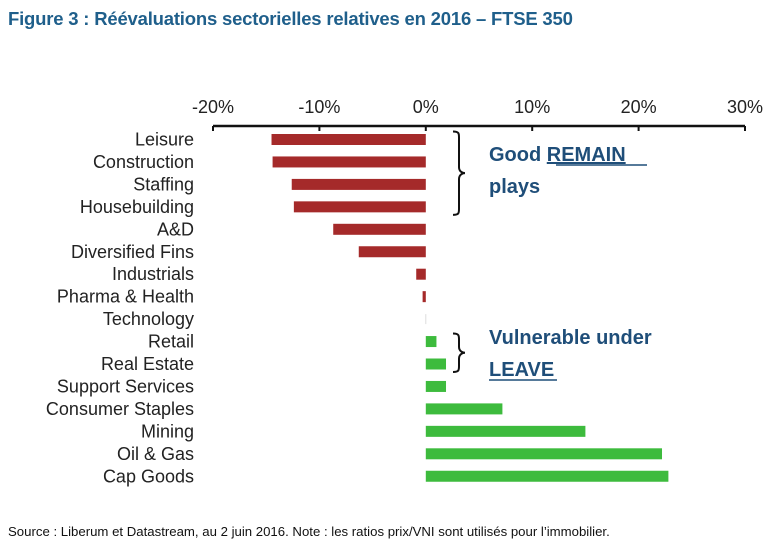 The height and width of the screenshot is (548, 769). What do you see at coordinates (586, 155) in the screenshot?
I see `annotation-underlined: REMAIN` at bounding box center [586, 155].